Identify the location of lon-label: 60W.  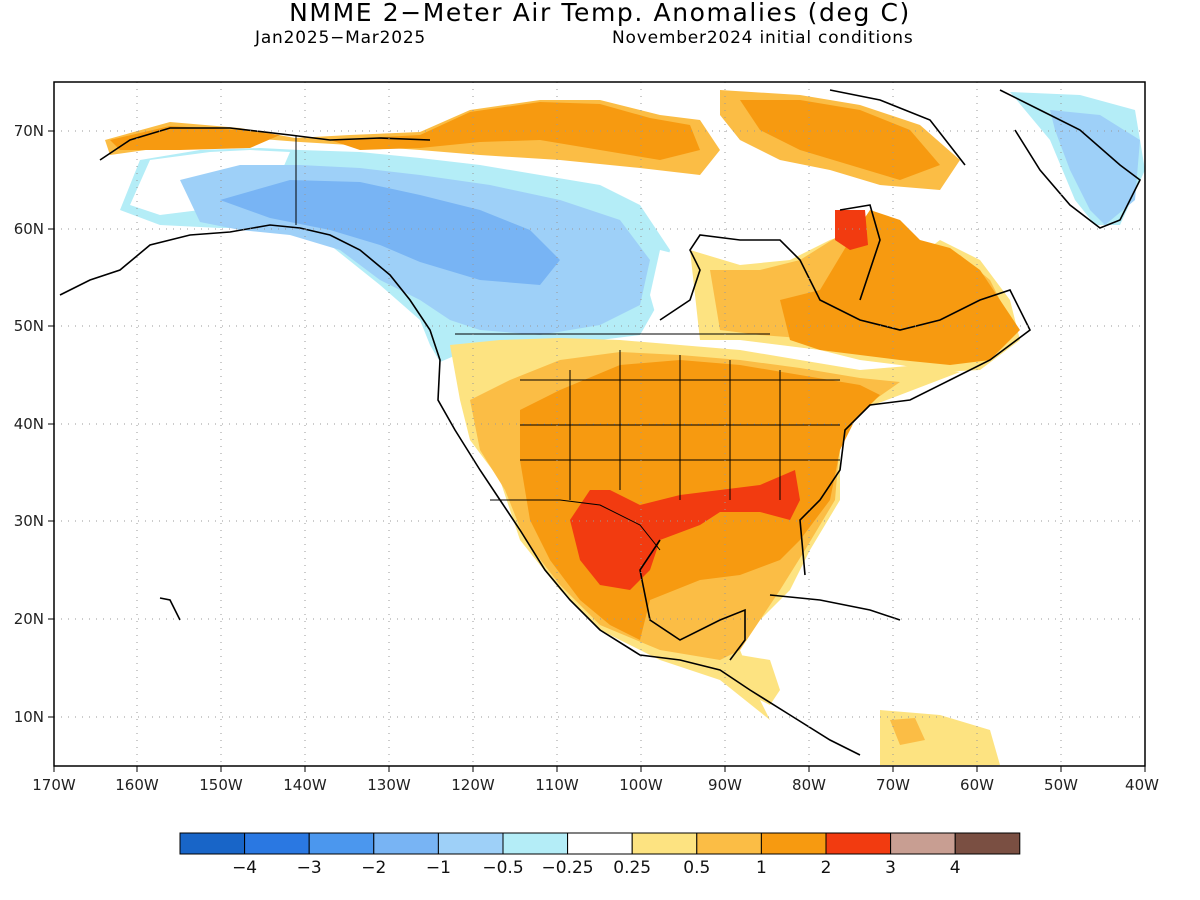
(977, 785).